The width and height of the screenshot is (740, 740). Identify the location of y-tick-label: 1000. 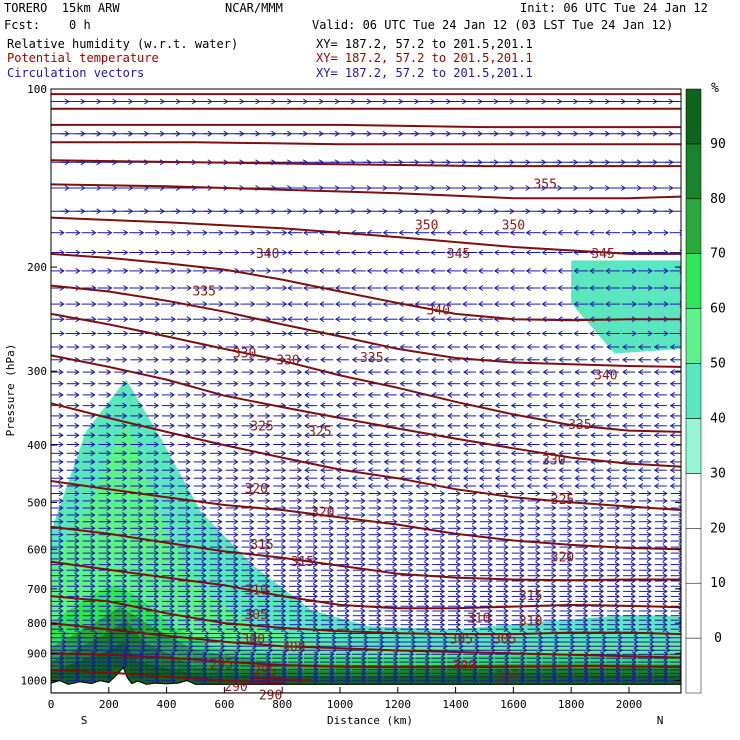
(34, 680).